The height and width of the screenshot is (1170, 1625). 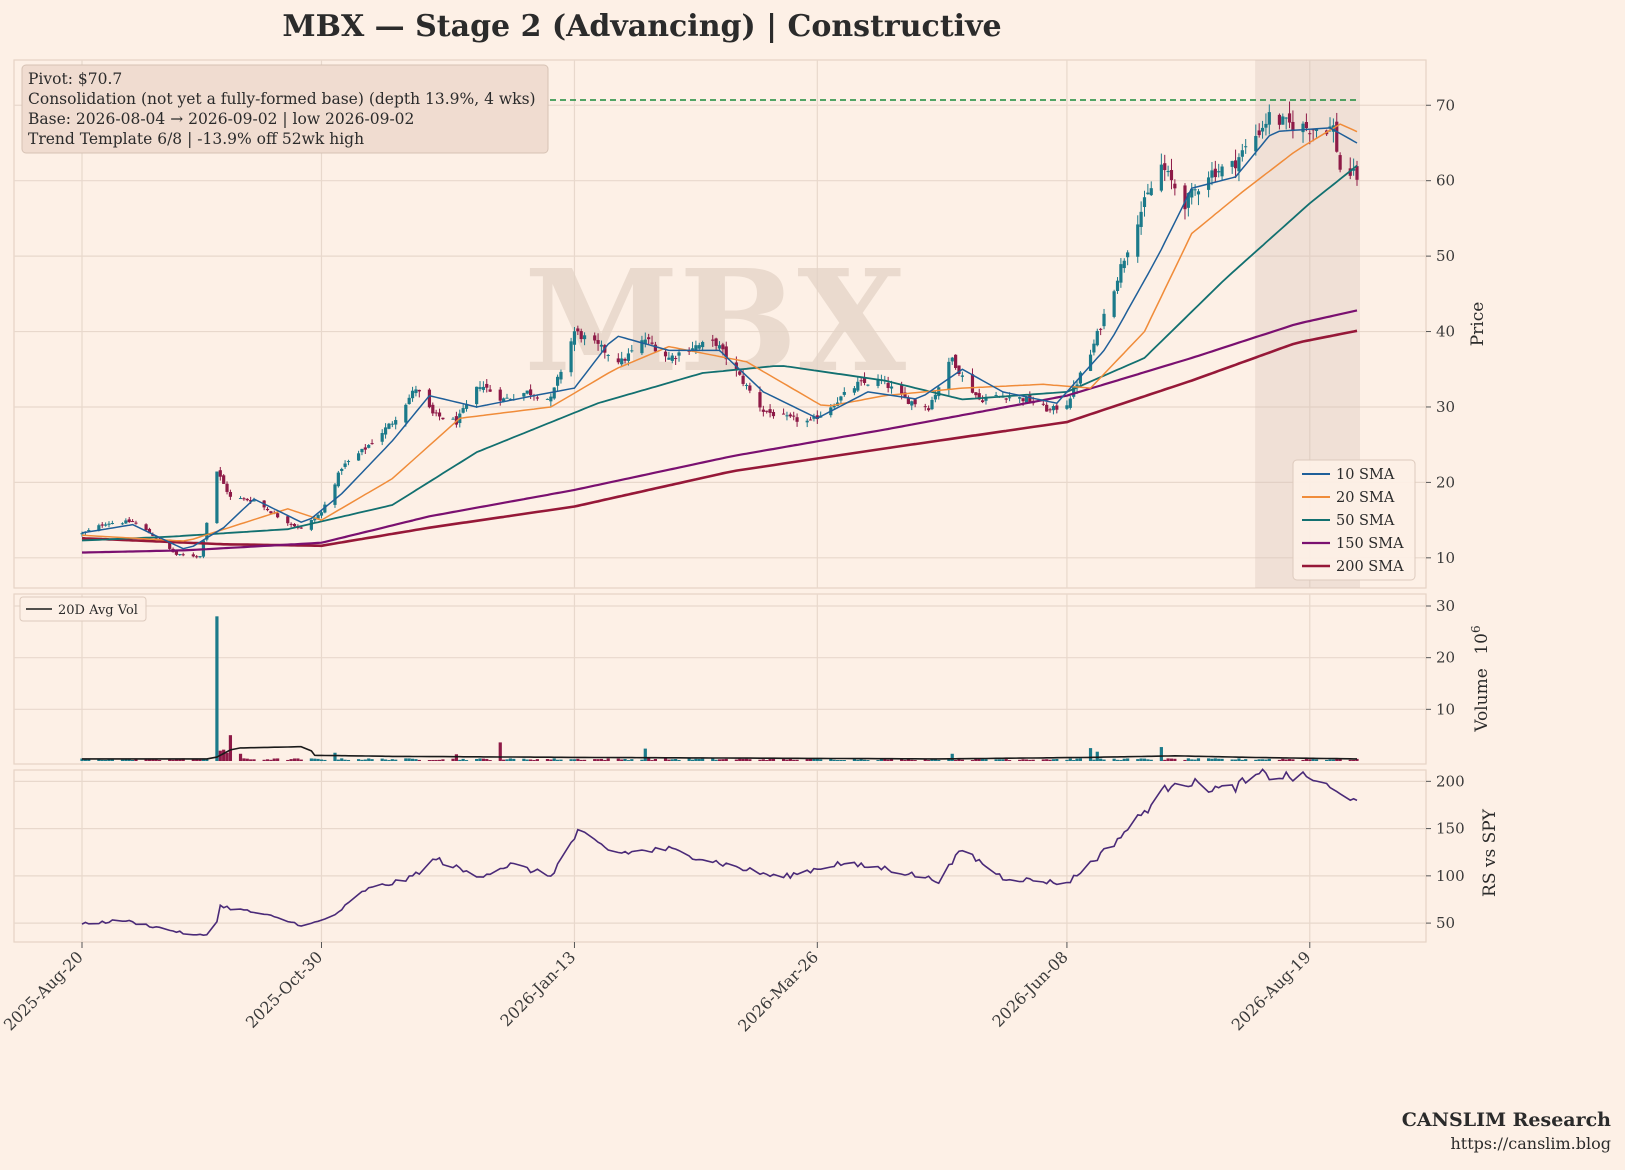 What do you see at coordinates (719, 852) in the screenshot?
I see `rs-layer` at bounding box center [719, 852].